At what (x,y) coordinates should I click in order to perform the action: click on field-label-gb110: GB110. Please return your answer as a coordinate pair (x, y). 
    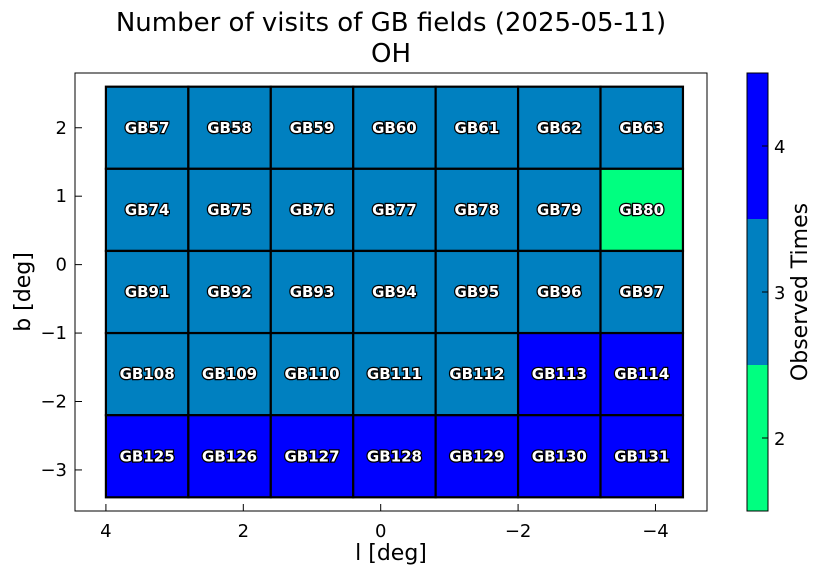
    Looking at the image, I should click on (311, 374).